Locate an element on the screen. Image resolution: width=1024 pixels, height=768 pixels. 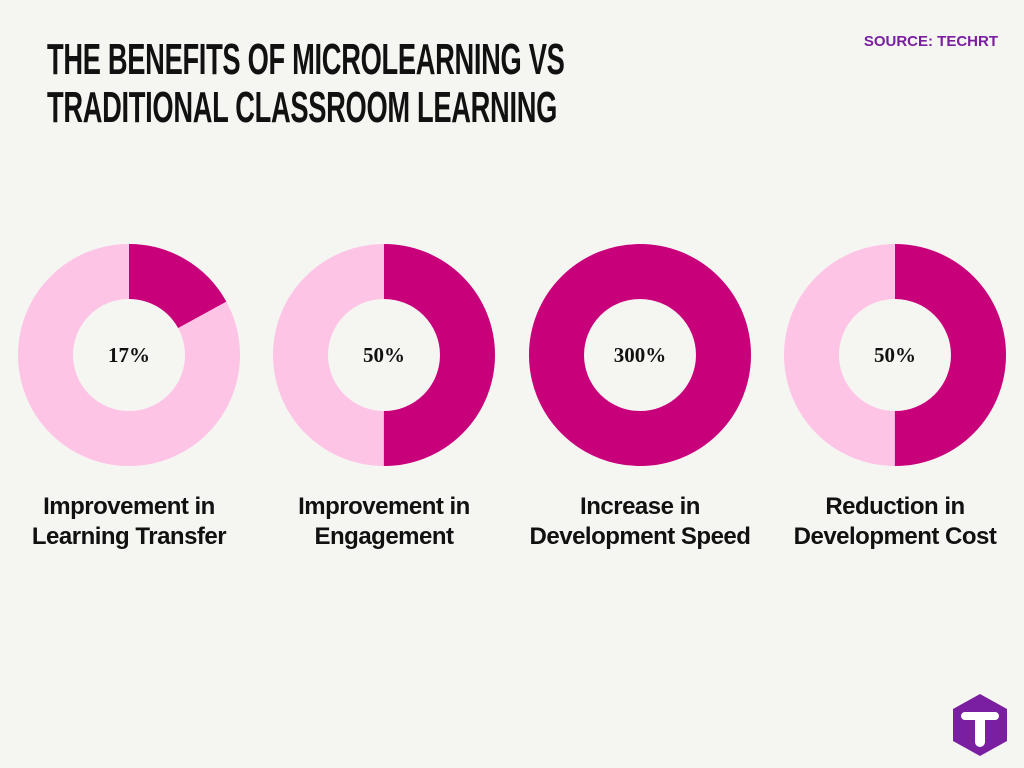
category-label: Improvement in Learning Transfer is located at coordinates (129, 521).